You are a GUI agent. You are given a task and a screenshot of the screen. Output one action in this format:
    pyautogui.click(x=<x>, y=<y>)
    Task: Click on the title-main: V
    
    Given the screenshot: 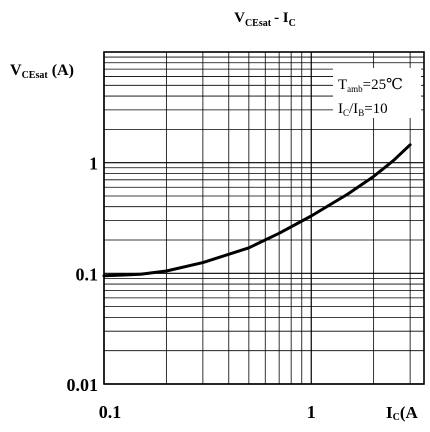 What is the action you would take?
    pyautogui.click(x=239, y=18)
    